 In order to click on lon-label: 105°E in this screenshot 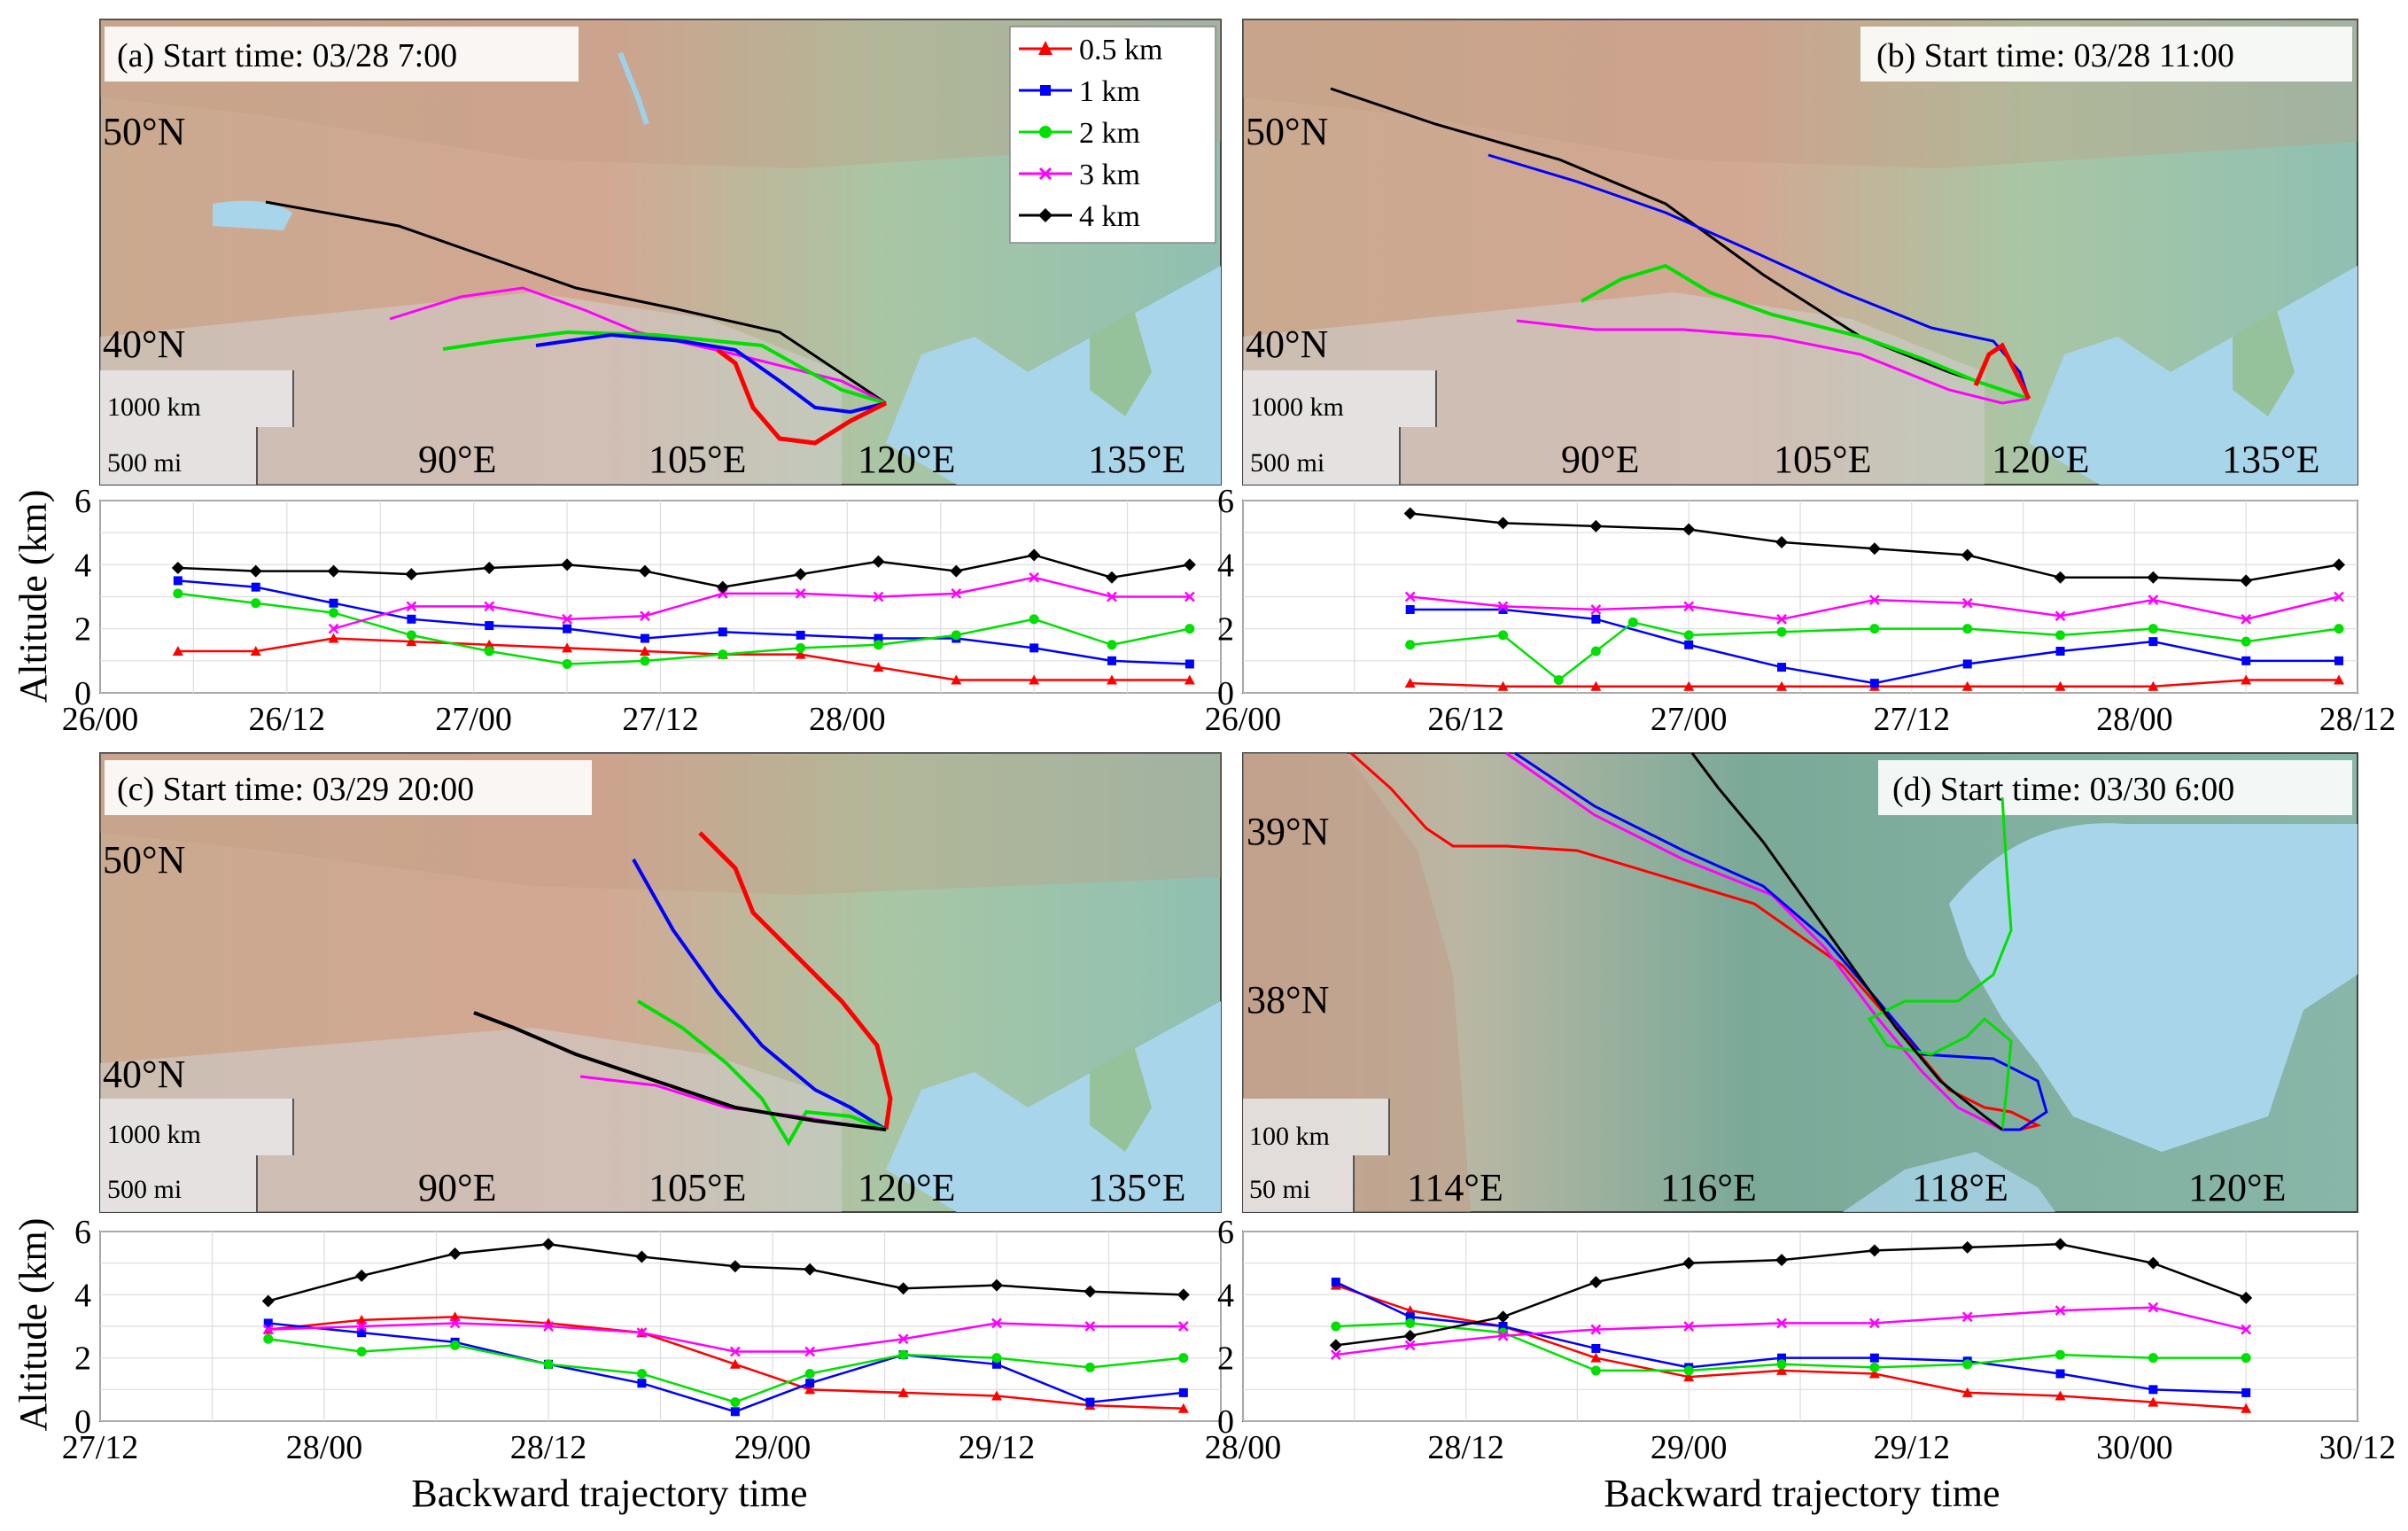, I will do `click(698, 459)`.